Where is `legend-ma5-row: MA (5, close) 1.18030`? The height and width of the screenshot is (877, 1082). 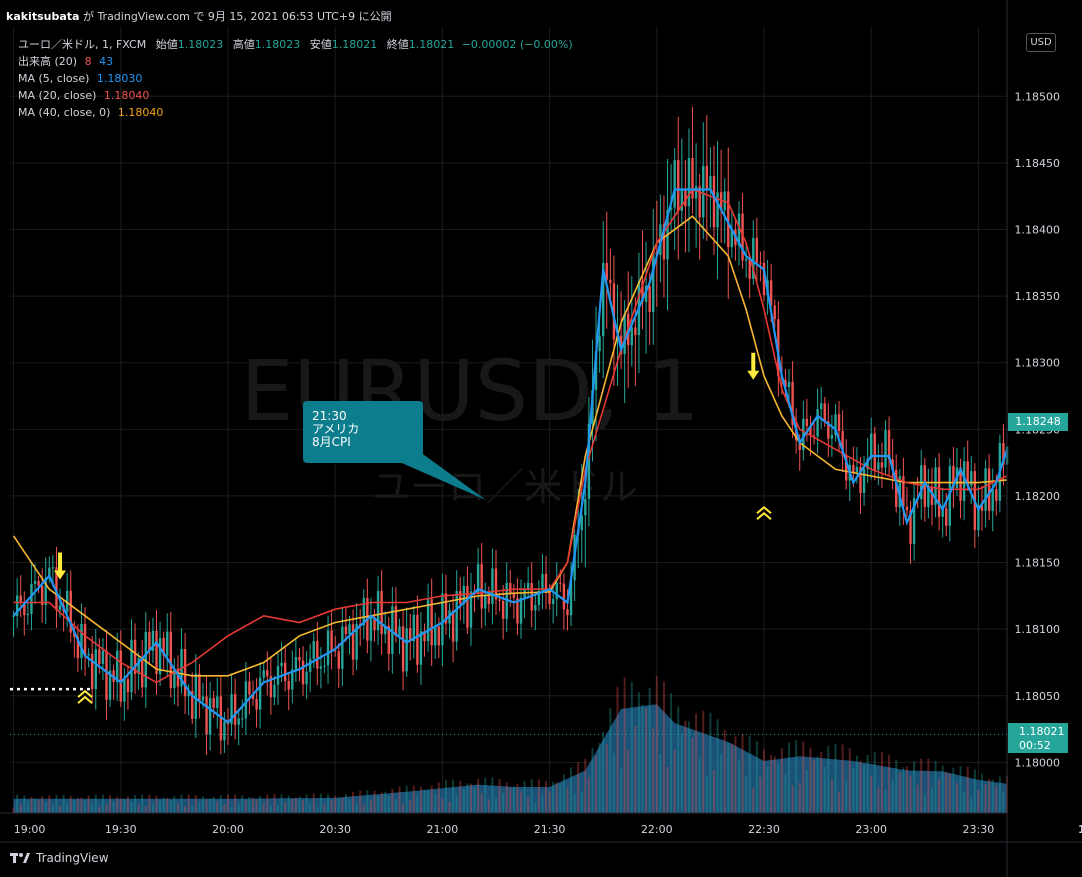
legend-ma5-row: MA (5, close) 1.18030 is located at coordinates (295, 78).